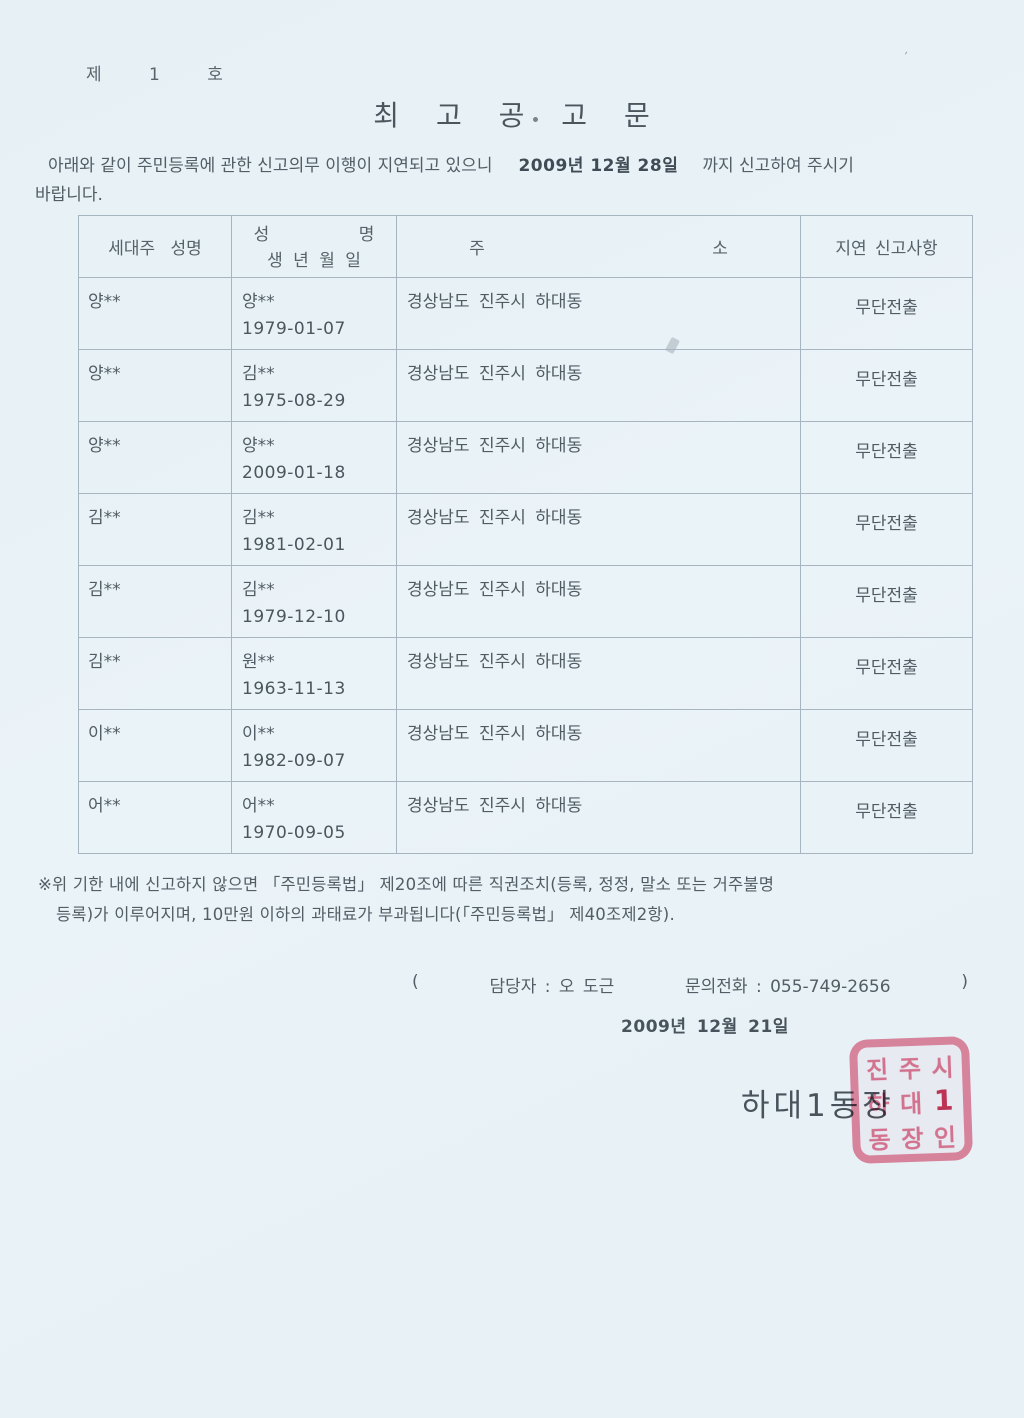 The height and width of the screenshot is (1418, 1024). What do you see at coordinates (314, 260) in the screenshot?
I see `col-header-dob: 생 년 월 일` at bounding box center [314, 260].